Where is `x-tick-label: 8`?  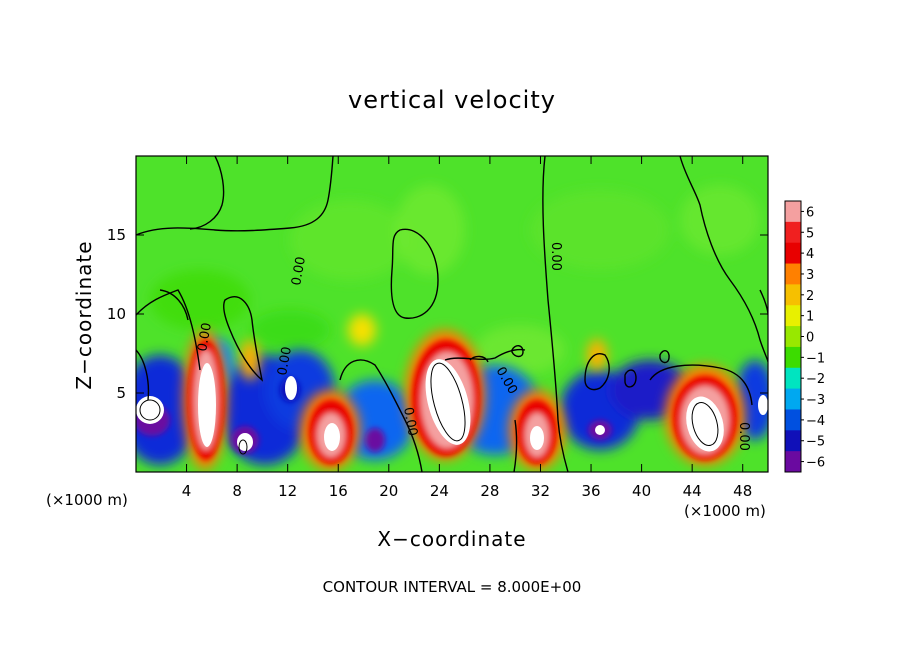
x-tick-label: 8 is located at coordinates (237, 491).